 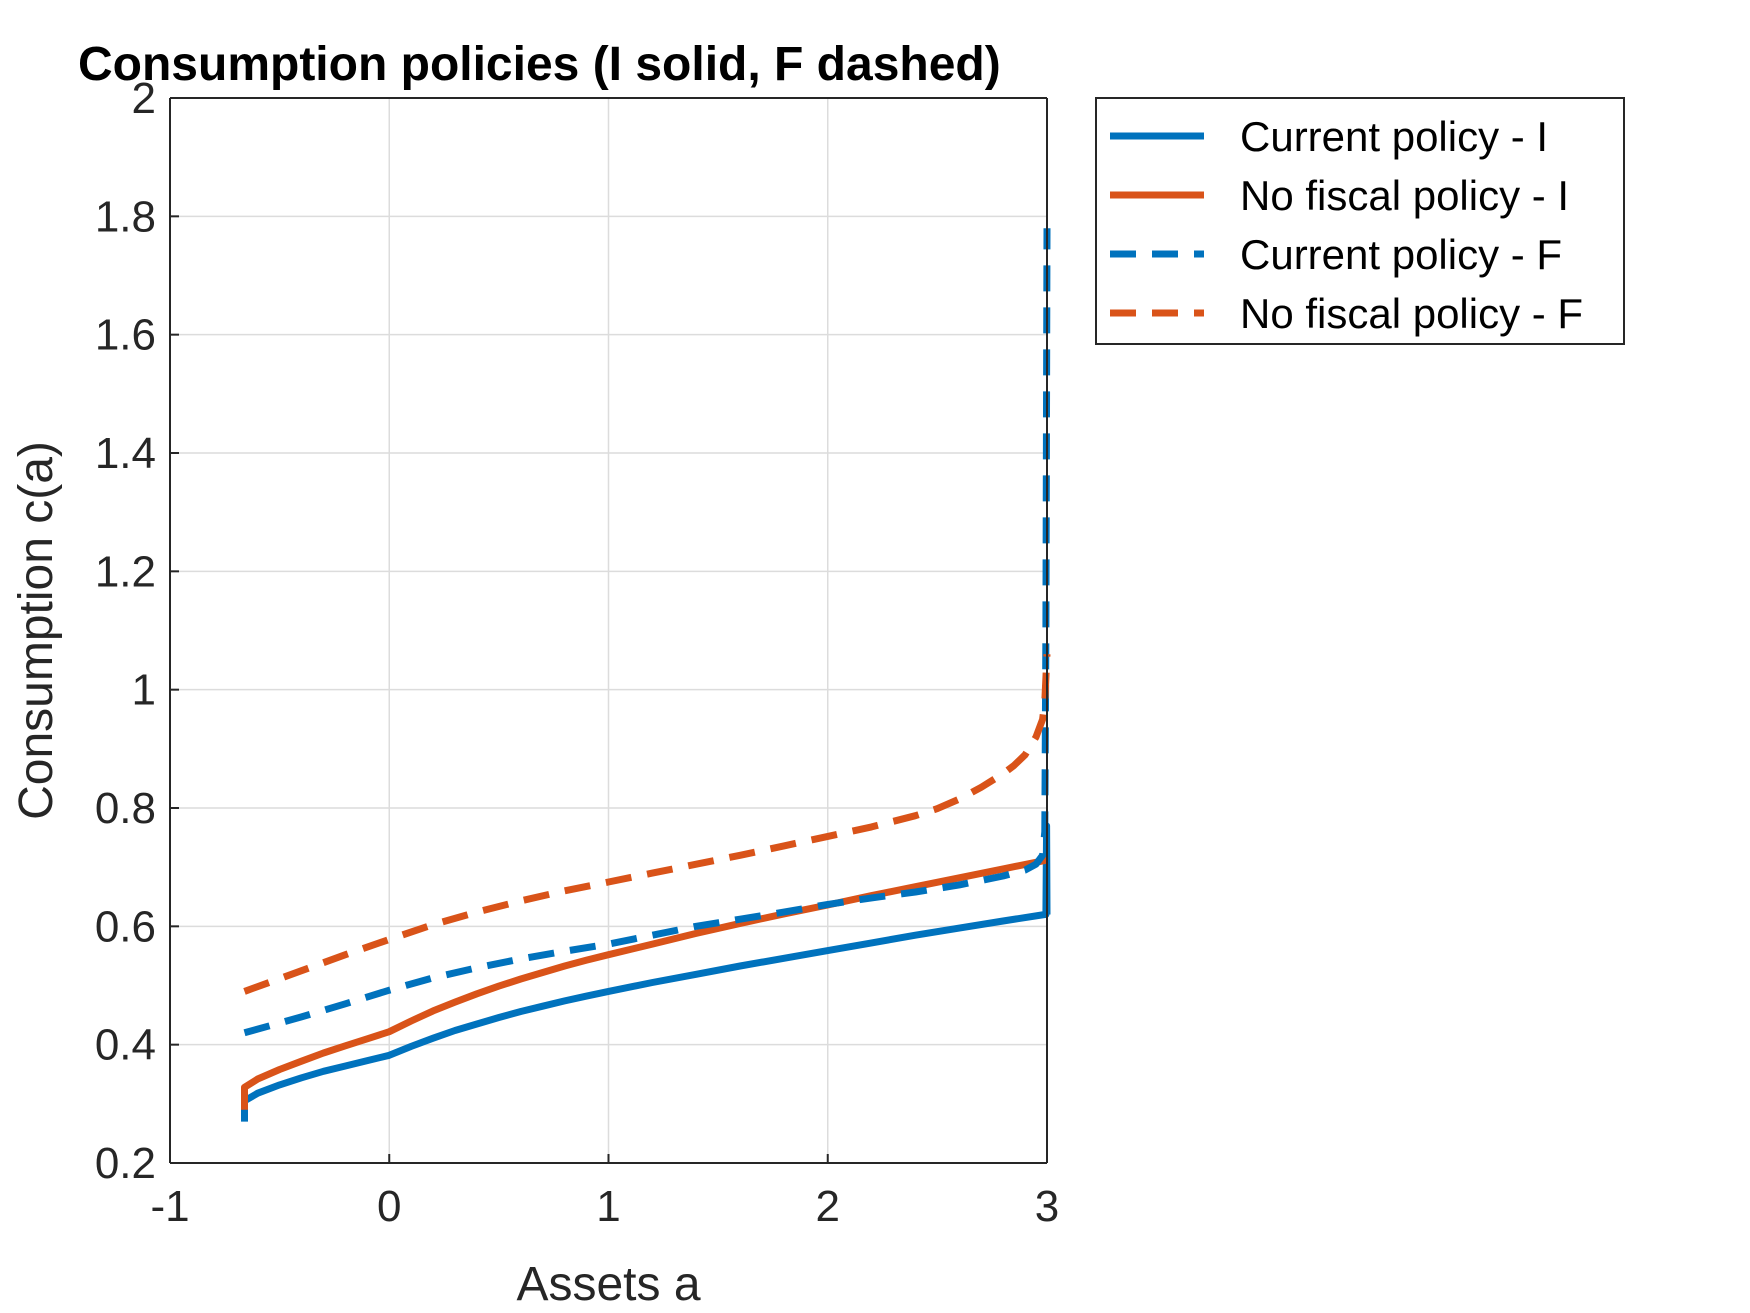 I want to click on y-tick-label-9: 2, so click(x=144, y=98).